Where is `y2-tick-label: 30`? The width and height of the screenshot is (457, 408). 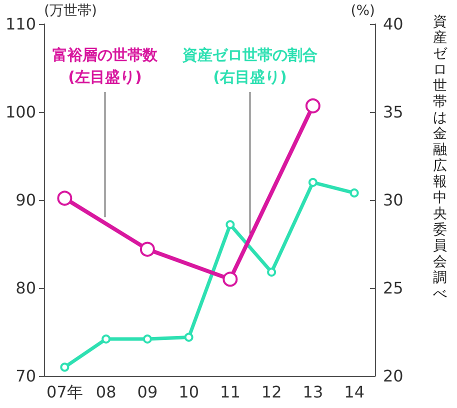 y2-tick-label: 30 is located at coordinates (393, 200).